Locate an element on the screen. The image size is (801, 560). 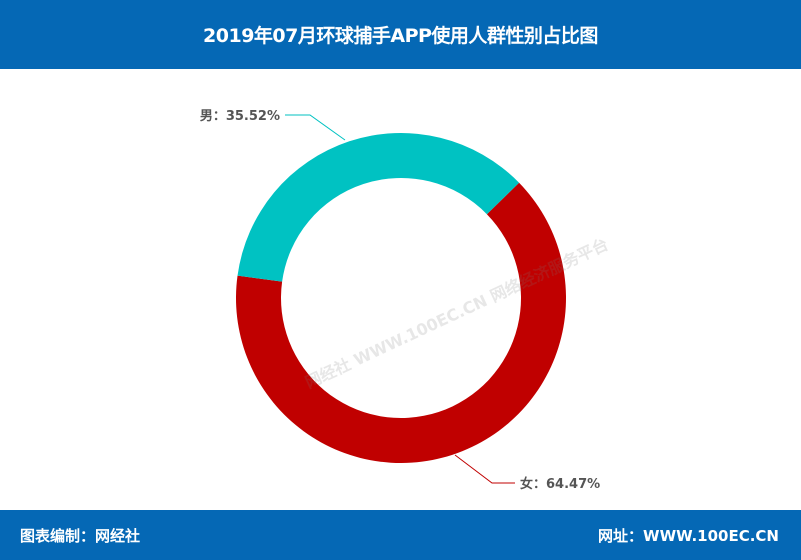
leader-line-female is located at coordinates (484, 469).